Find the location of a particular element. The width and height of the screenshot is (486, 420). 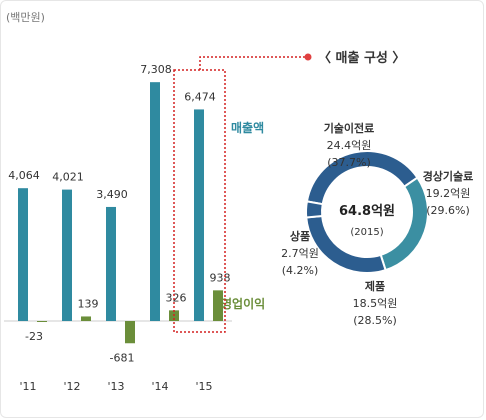

slice-percent: (4.2%) is located at coordinates (300, 270).